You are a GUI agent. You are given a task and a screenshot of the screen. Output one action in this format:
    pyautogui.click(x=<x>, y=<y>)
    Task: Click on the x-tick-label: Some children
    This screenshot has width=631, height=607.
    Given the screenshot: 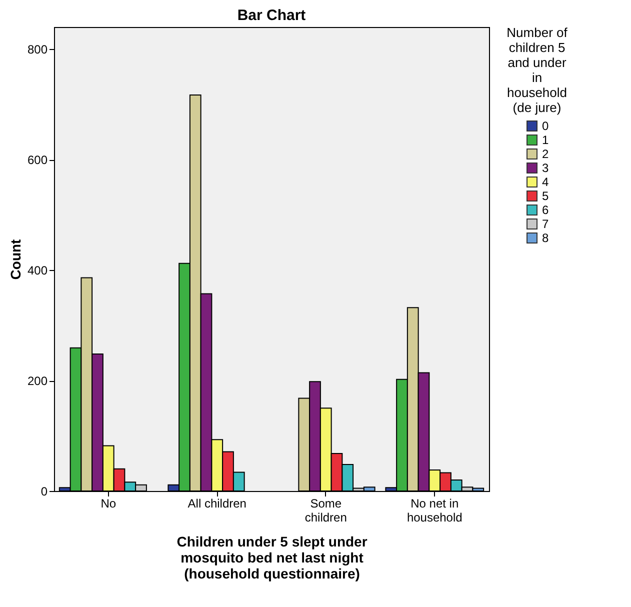 What is the action you would take?
    pyautogui.click(x=325, y=510)
    